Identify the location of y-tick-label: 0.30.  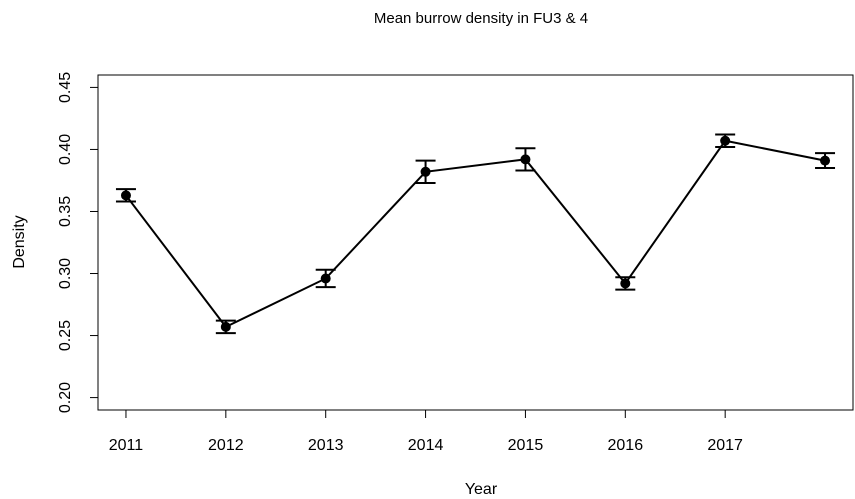
(65, 273).